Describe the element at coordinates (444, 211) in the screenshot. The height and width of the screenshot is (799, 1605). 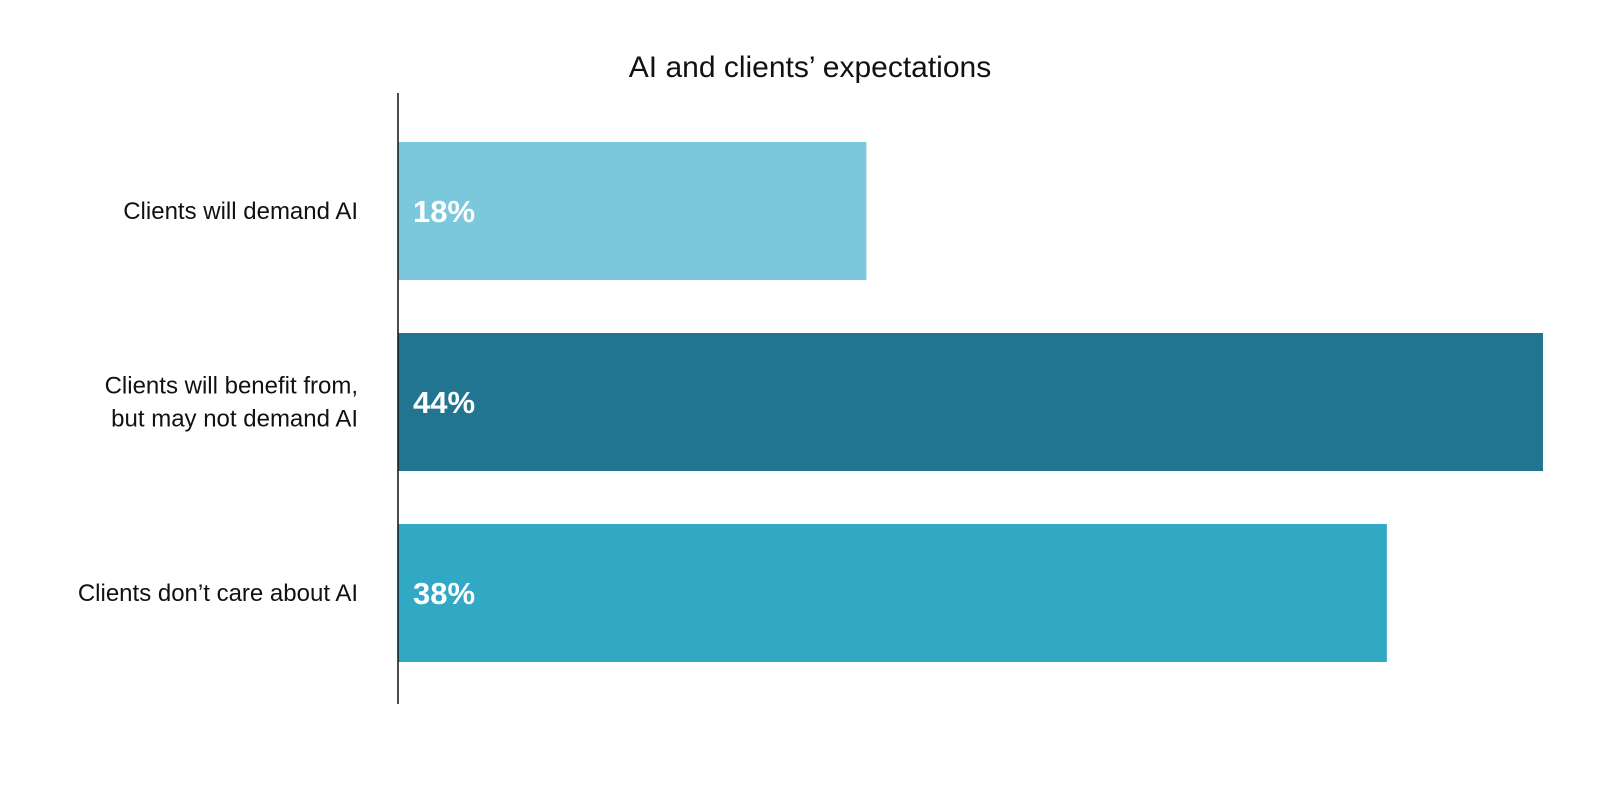
I see `bar-value-label-1: 18%` at that location.